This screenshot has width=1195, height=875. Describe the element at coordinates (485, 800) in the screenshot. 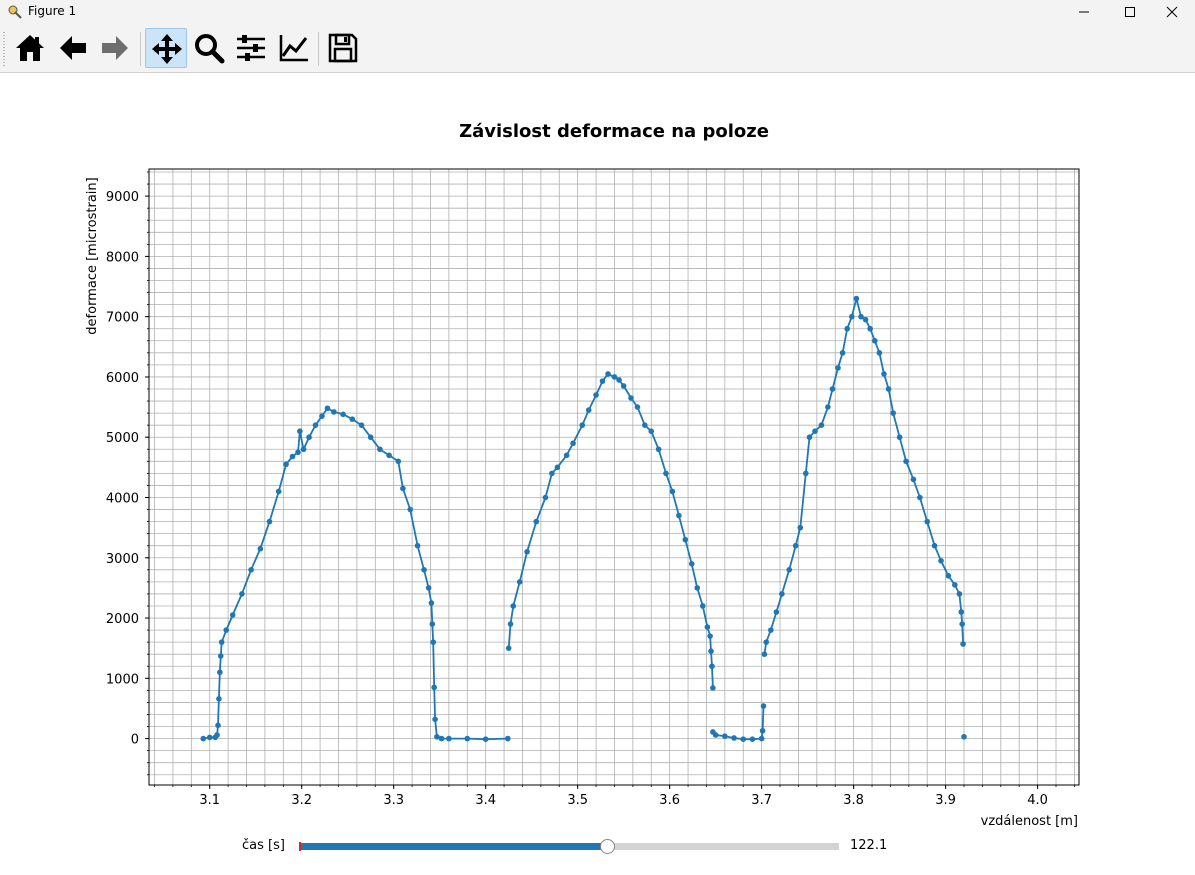

I see `x-tick-label: 3.4` at that location.